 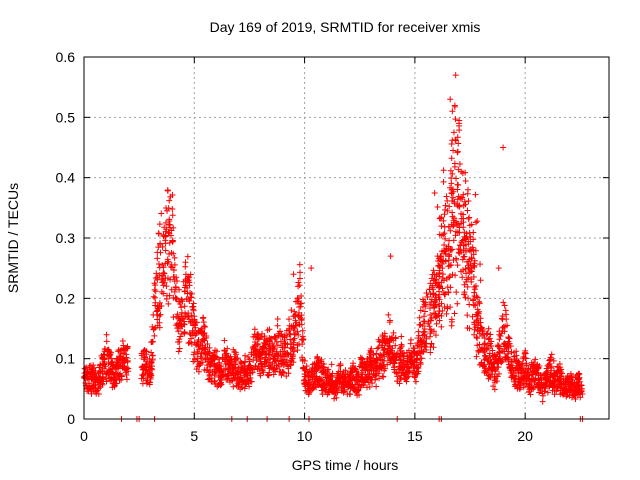 I want to click on y-tick-label: 0, so click(x=71, y=419).